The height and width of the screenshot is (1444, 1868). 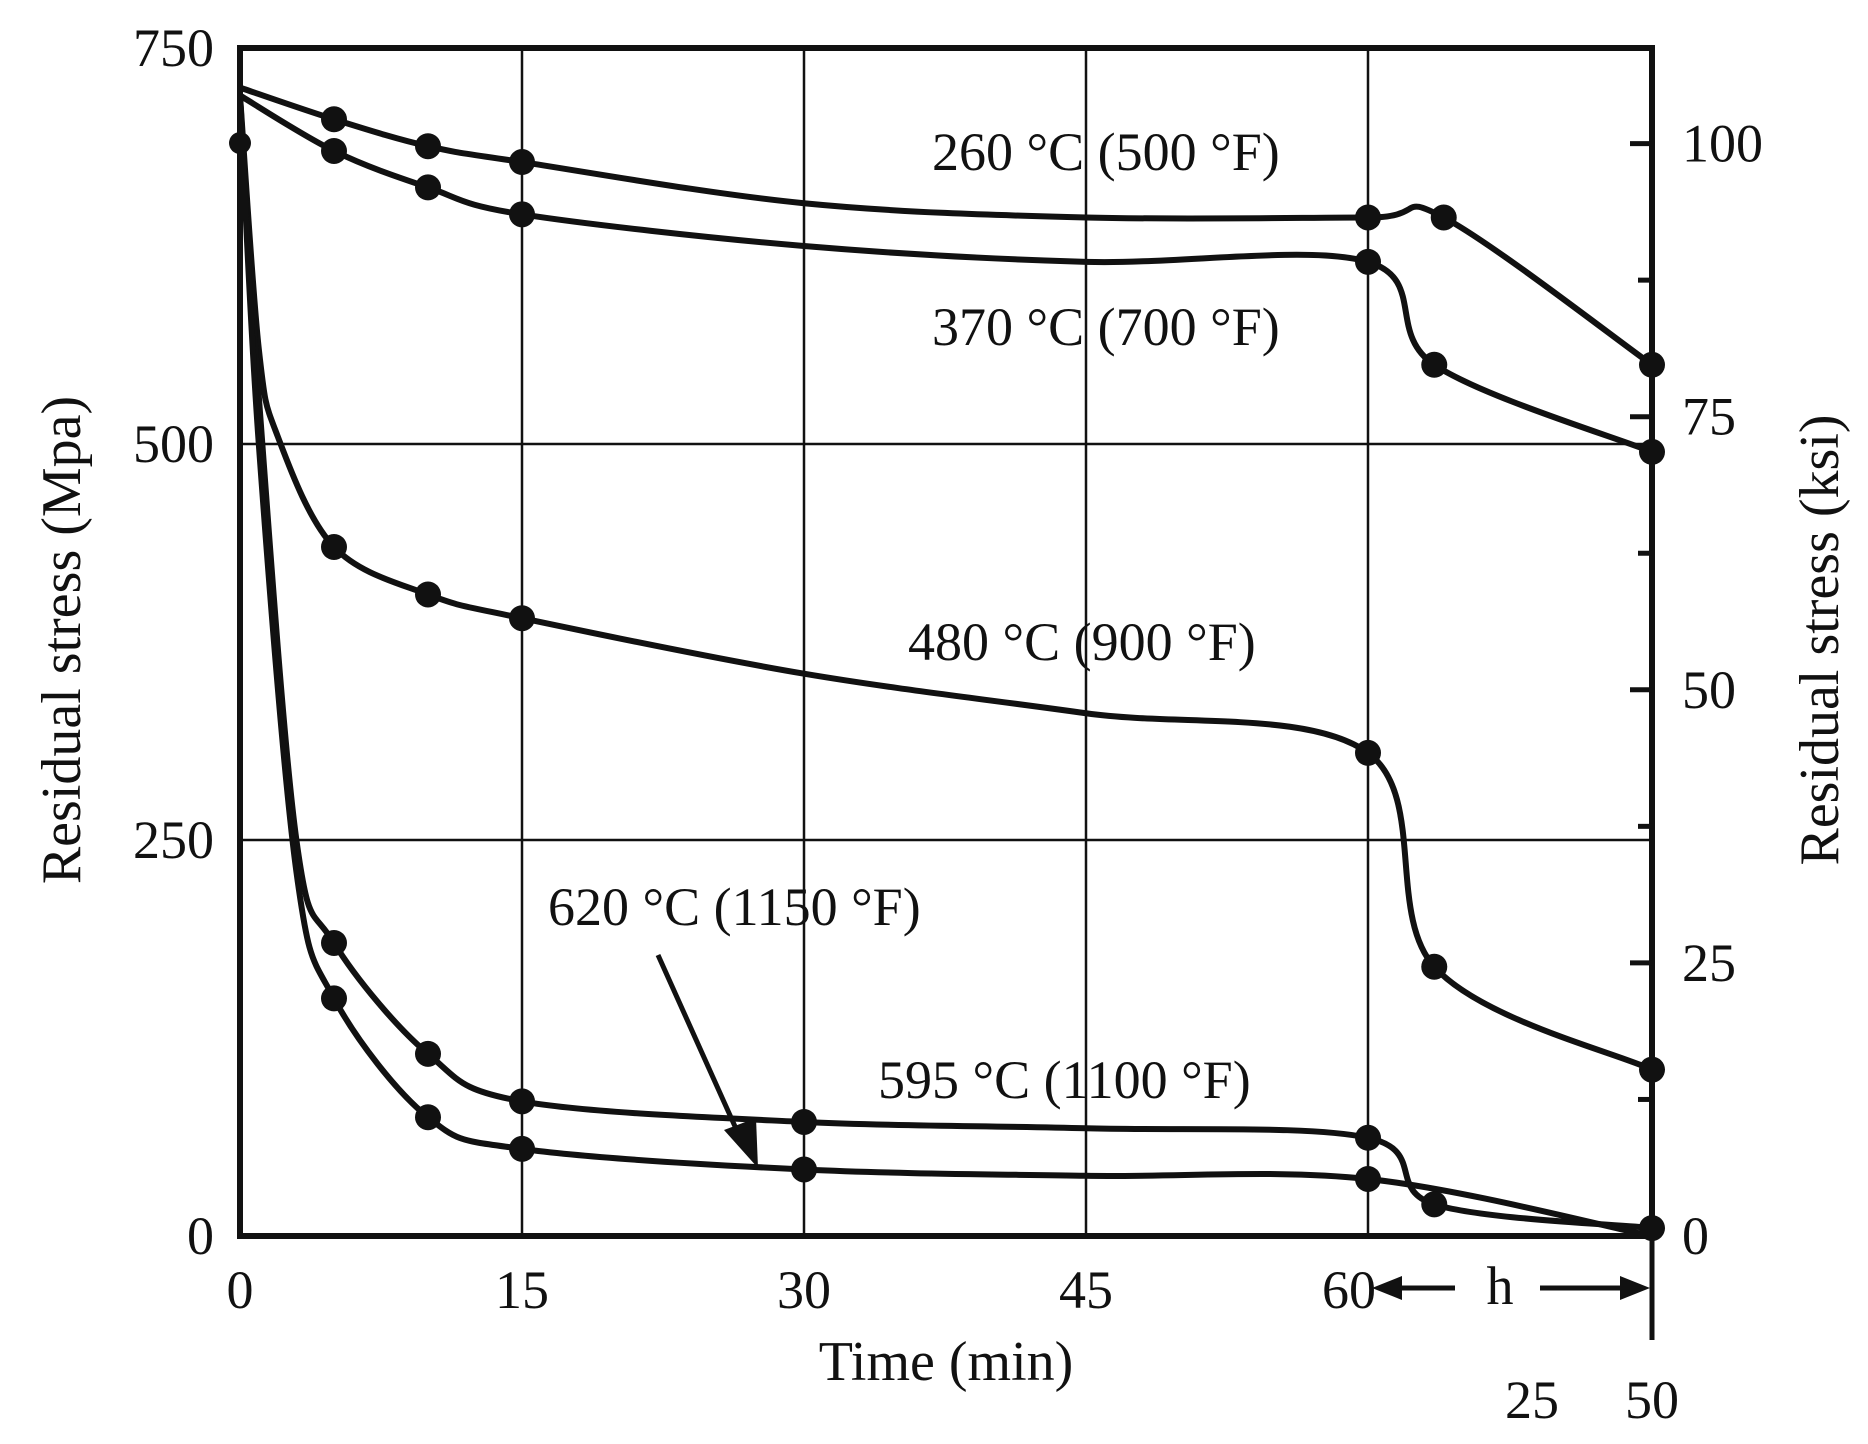 I want to click on x-hours-tick-label-25: 25, so click(x=1532, y=1400).